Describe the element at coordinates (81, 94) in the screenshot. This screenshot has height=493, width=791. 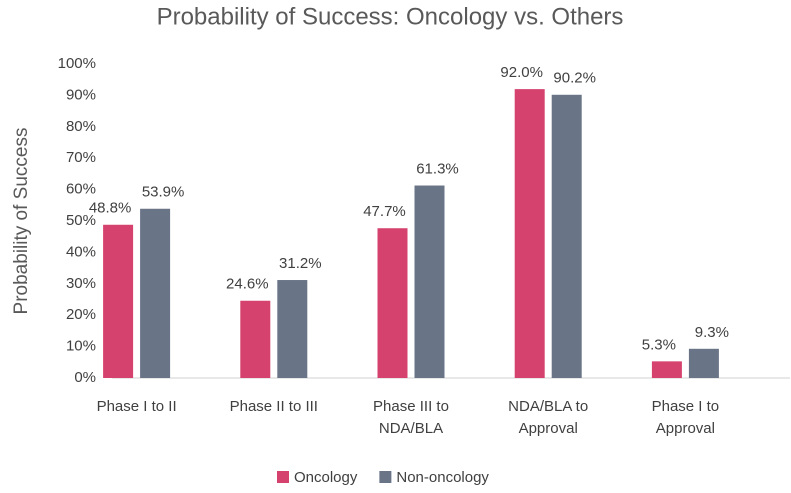
I see `y-tick-label: 90%` at that location.